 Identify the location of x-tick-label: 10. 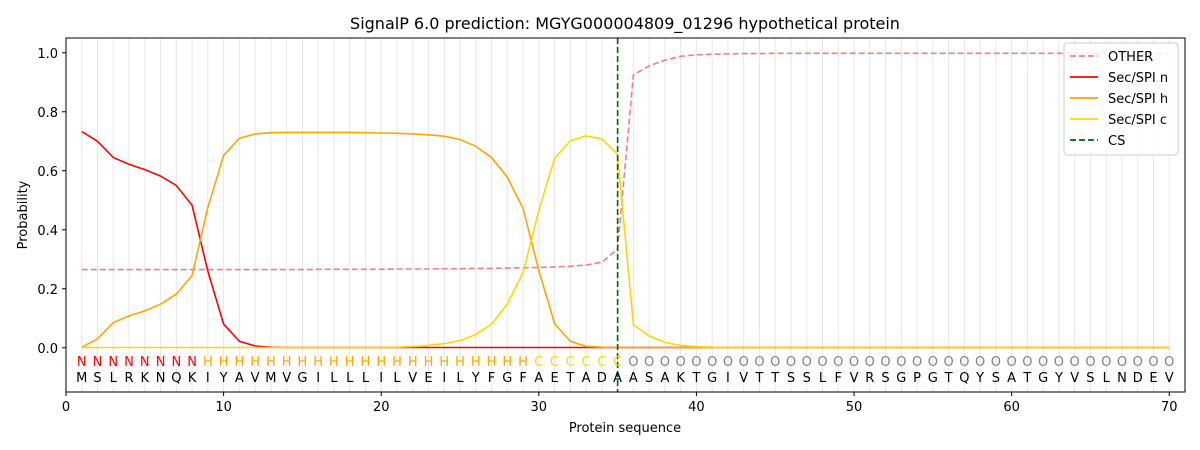
(223, 407).